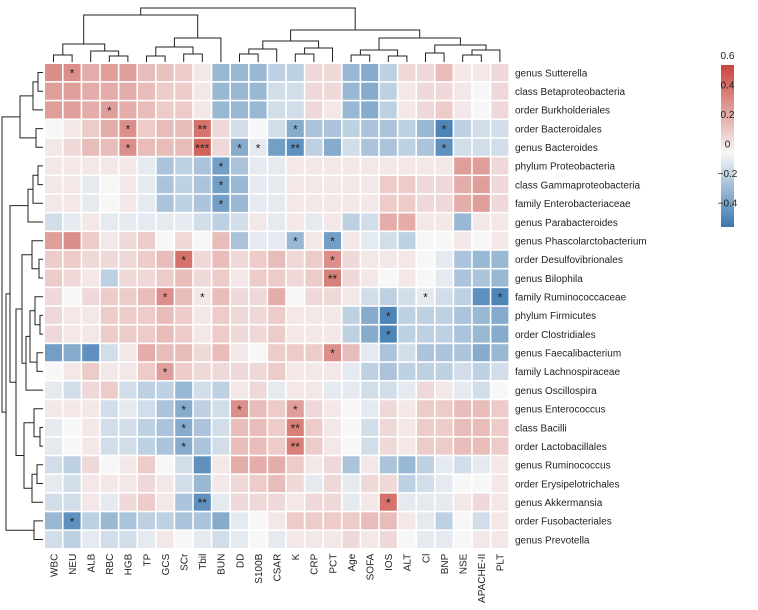 The width and height of the screenshot is (758, 610). I want to click on column-label: IOS, so click(389, 562).